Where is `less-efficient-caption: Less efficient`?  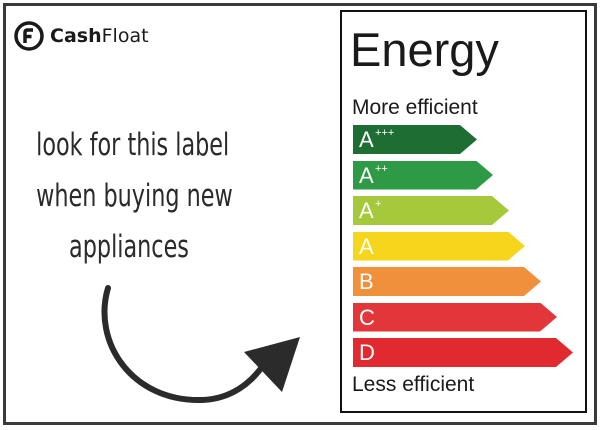 less-efficient-caption: Less efficient is located at coordinates (413, 384).